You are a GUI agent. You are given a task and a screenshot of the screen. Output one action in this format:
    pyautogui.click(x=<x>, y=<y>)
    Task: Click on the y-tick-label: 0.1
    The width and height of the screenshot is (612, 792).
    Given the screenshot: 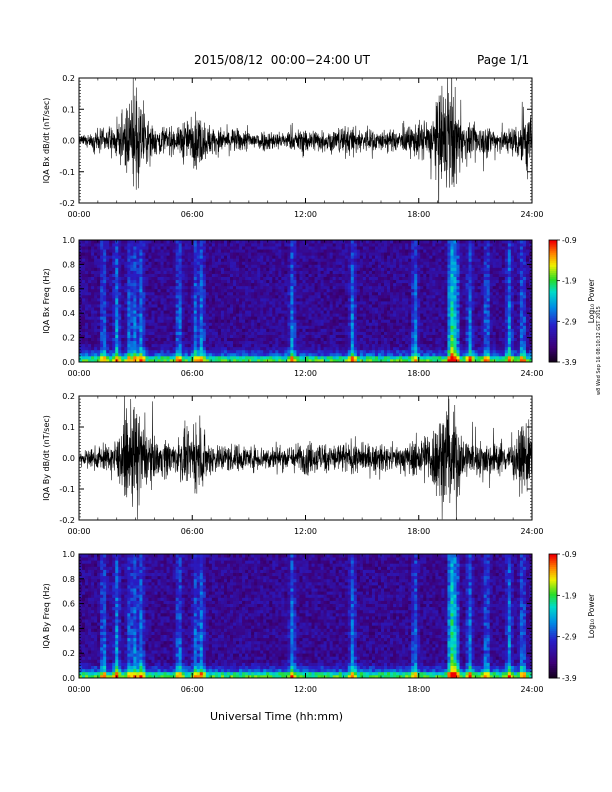 What is the action you would take?
    pyautogui.click(x=68, y=427)
    